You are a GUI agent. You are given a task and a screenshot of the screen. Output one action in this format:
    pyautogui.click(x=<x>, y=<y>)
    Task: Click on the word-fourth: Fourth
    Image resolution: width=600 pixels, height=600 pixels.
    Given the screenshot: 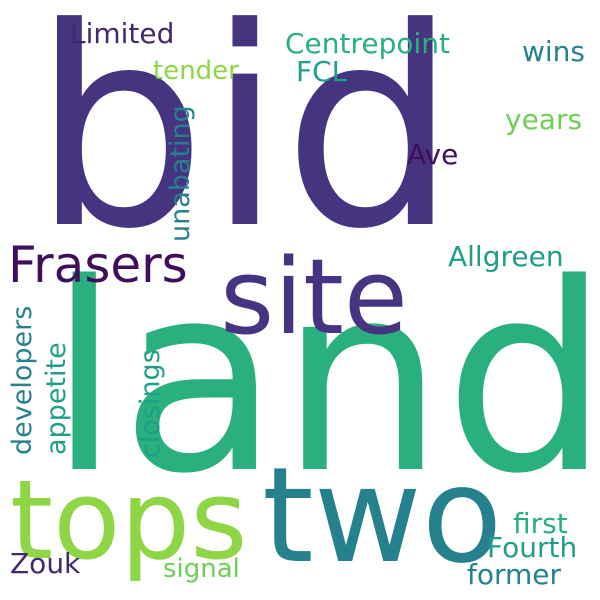 What is the action you would take?
    pyautogui.click(x=532, y=547)
    